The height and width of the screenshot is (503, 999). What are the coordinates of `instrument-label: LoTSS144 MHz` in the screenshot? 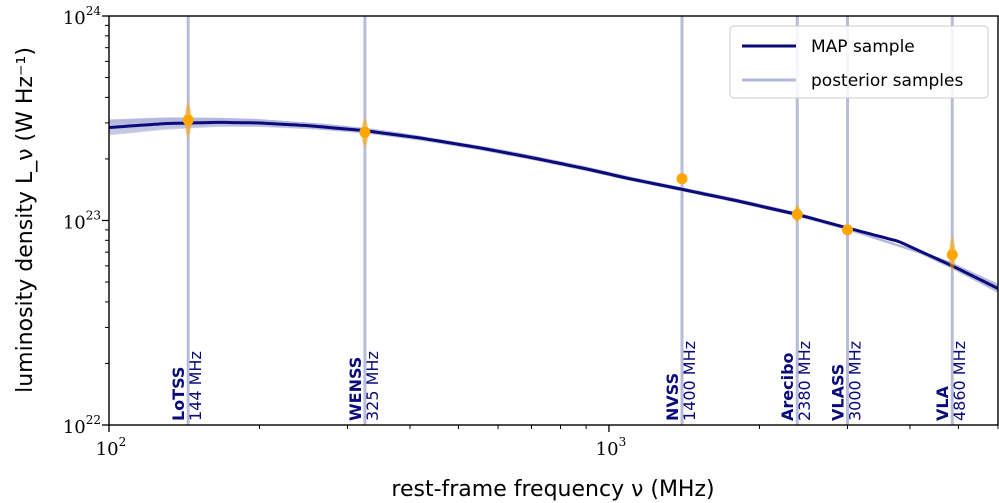 It's located at (187, 386).